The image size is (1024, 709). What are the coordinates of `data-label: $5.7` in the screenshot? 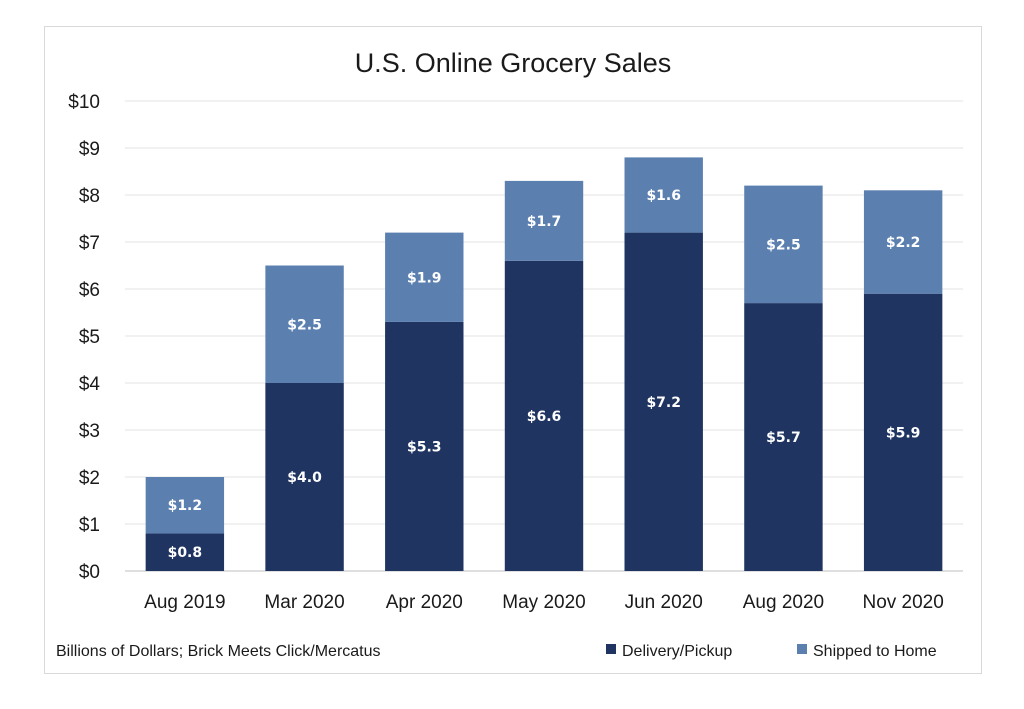 It's located at (783, 438).